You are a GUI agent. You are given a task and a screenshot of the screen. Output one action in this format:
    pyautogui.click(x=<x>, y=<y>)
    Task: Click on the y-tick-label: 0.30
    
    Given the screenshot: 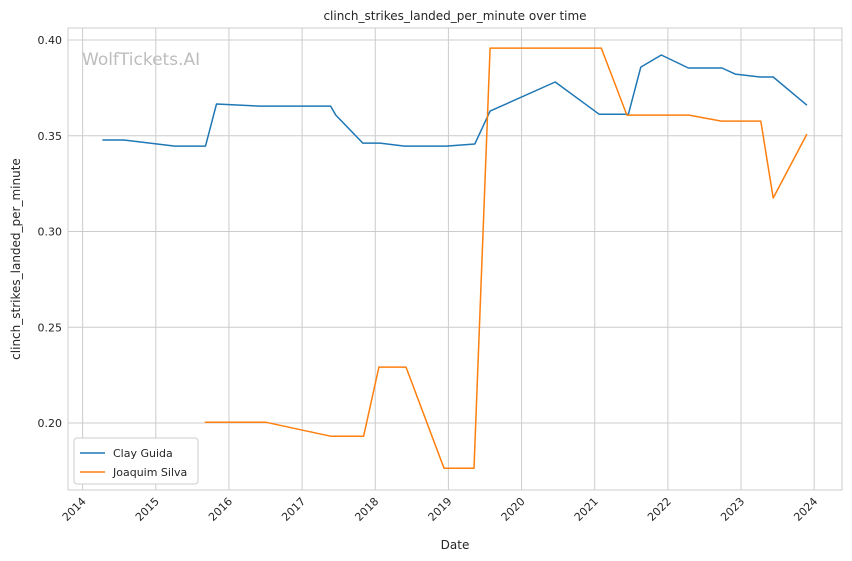 What is the action you would take?
    pyautogui.click(x=50, y=232)
    